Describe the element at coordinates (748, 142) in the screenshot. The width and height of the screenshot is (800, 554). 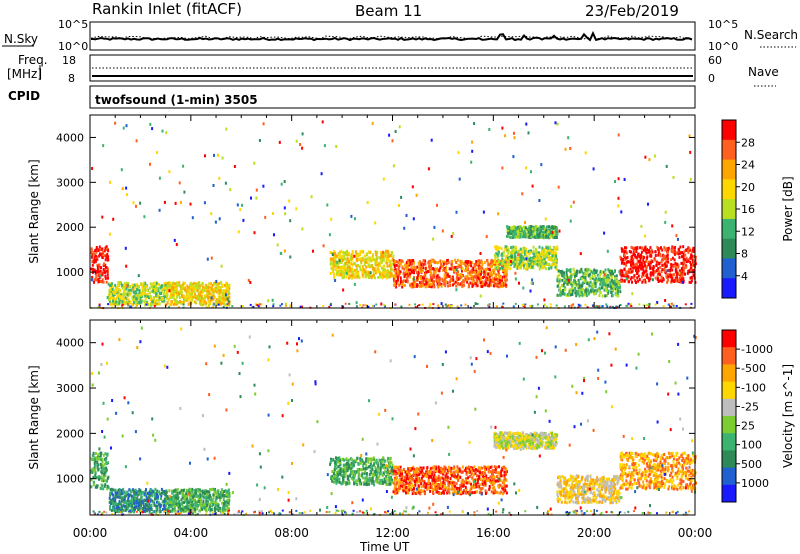
I see `colorbar-tick-label: 28` at that location.